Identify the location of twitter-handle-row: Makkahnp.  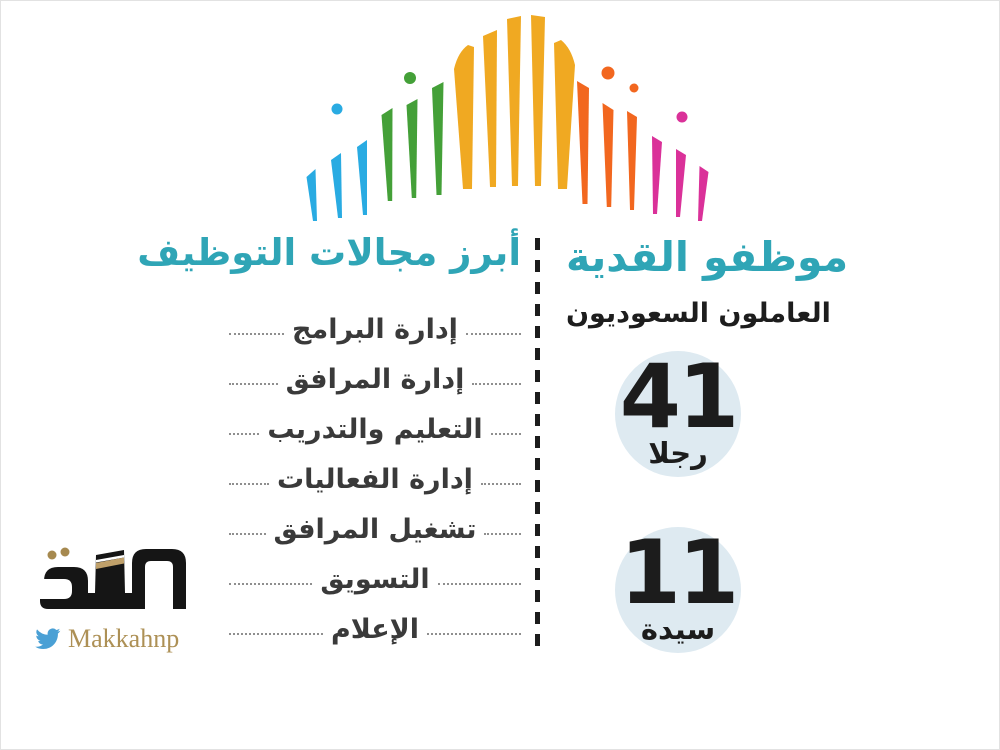
(123, 639).